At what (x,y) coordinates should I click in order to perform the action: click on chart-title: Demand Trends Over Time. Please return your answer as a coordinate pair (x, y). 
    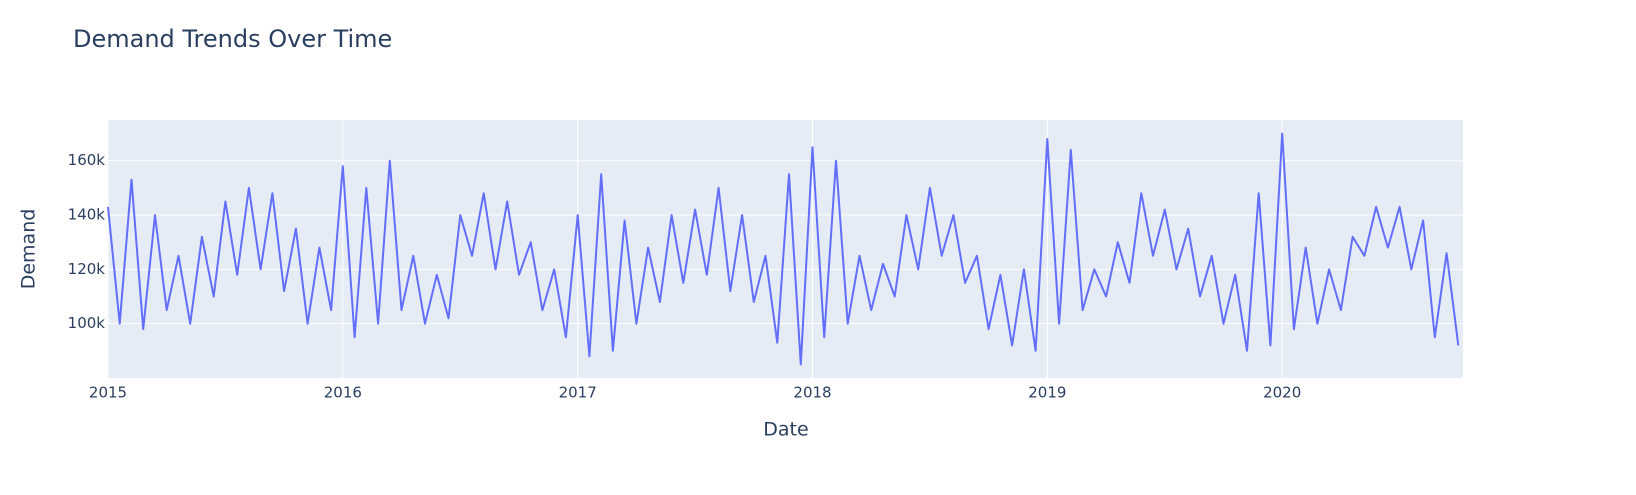
    Looking at the image, I should click on (232, 39).